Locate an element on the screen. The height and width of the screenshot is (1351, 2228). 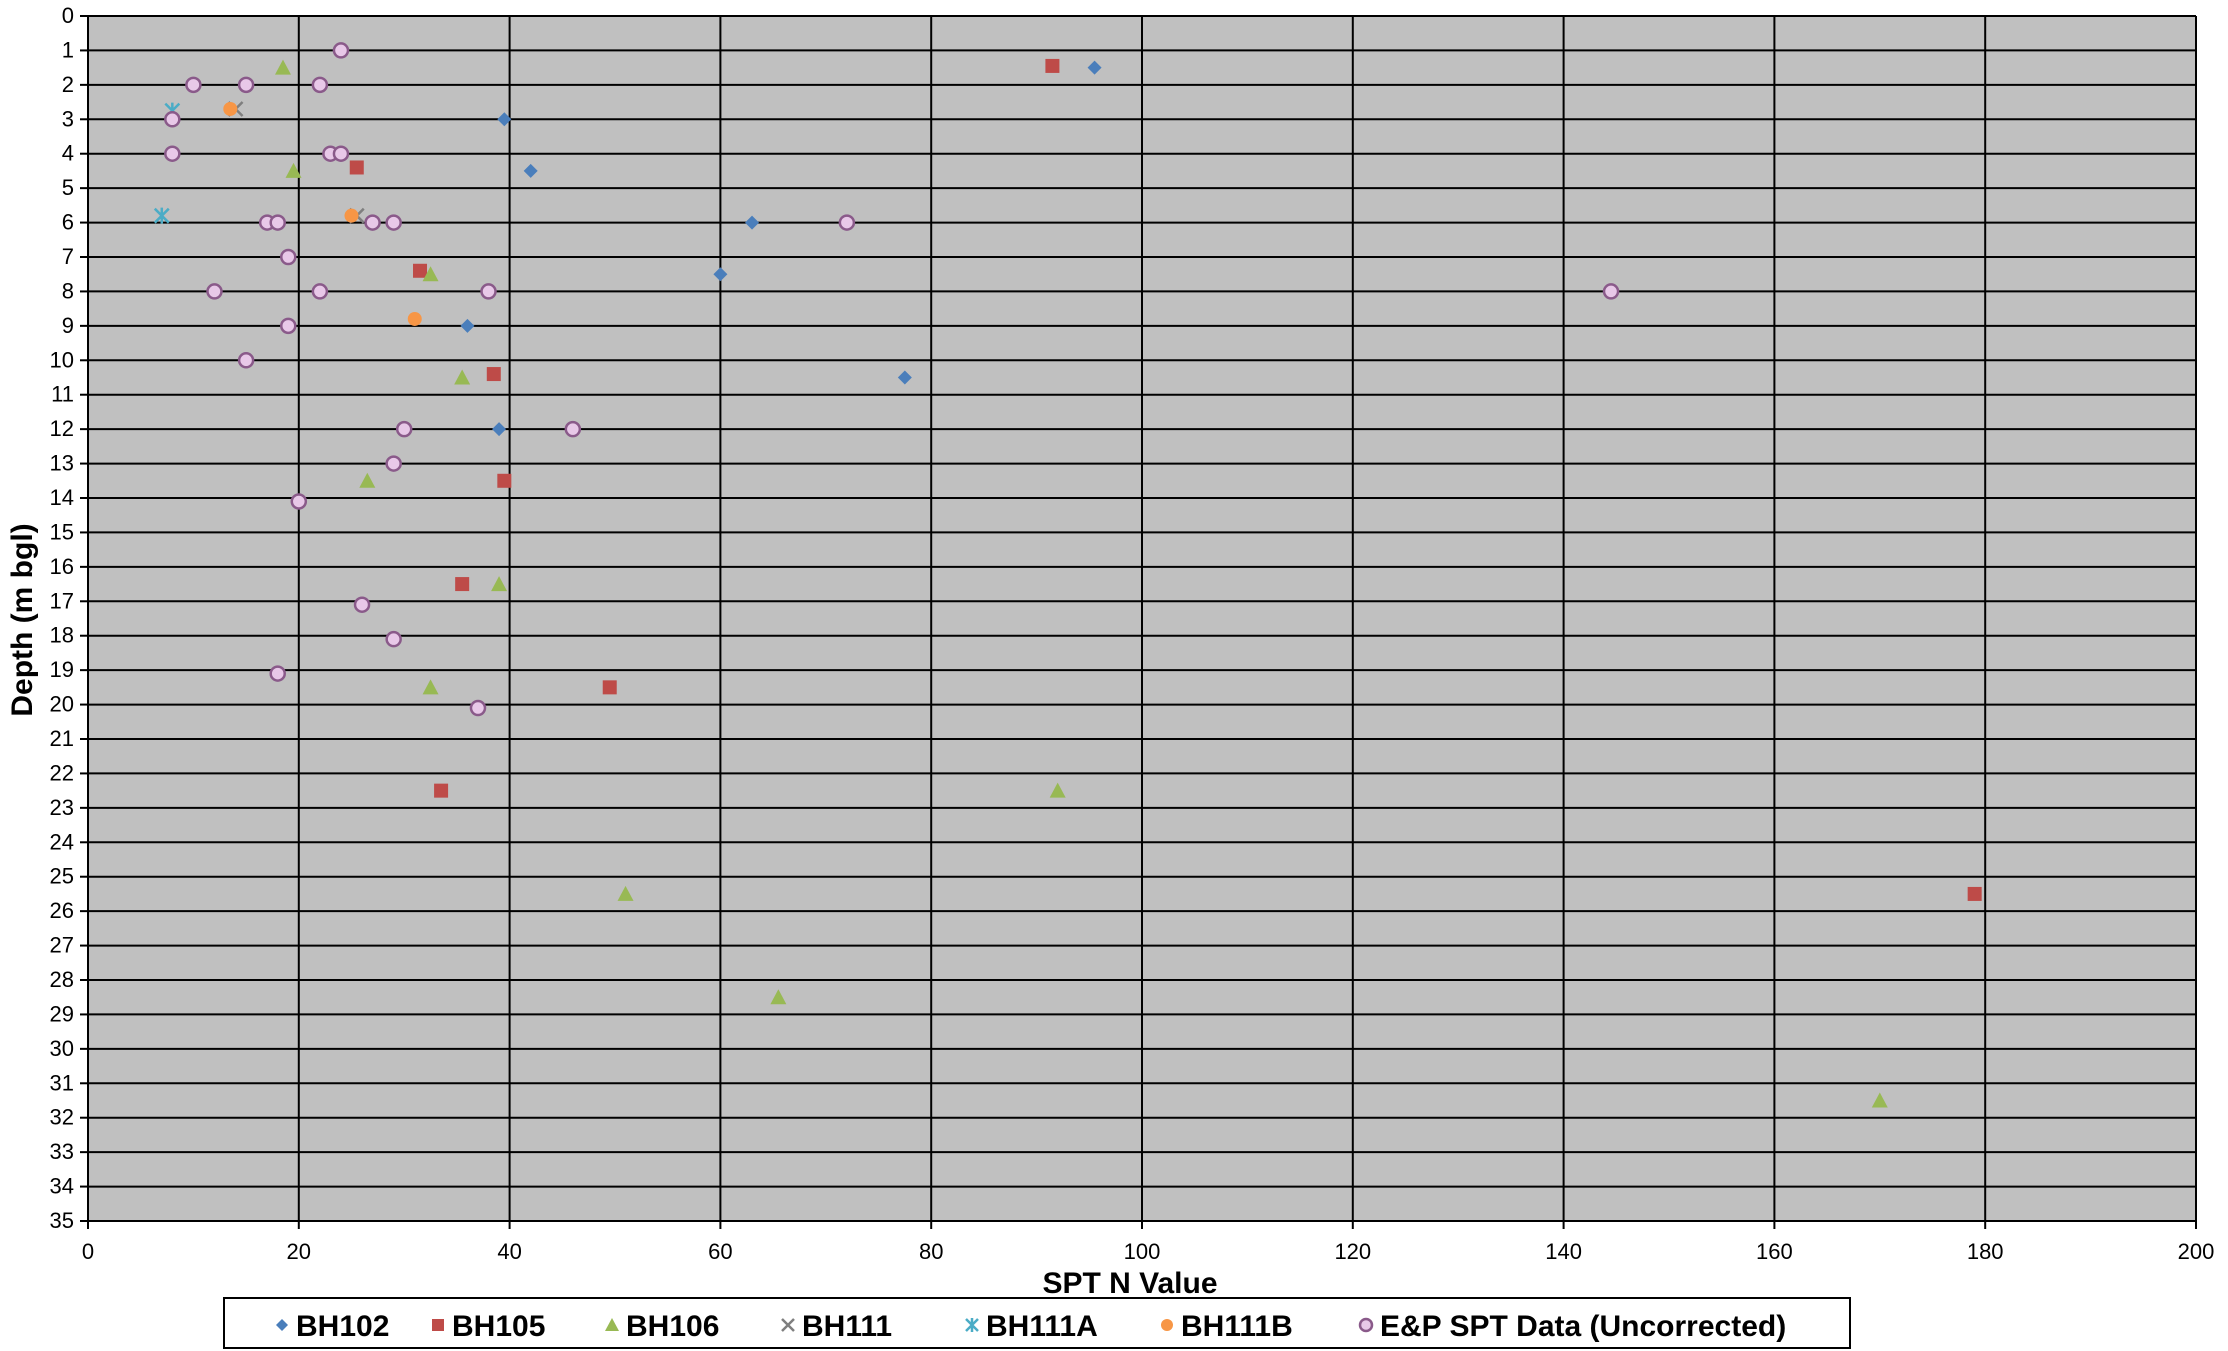
y-tick-label: 13 is located at coordinates (62, 463).